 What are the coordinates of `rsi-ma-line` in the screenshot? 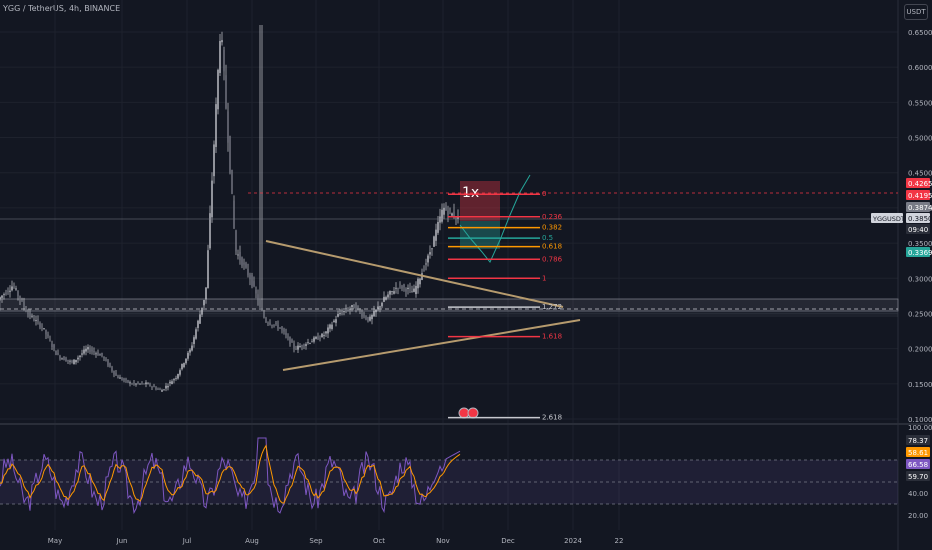 It's located at (230, 474).